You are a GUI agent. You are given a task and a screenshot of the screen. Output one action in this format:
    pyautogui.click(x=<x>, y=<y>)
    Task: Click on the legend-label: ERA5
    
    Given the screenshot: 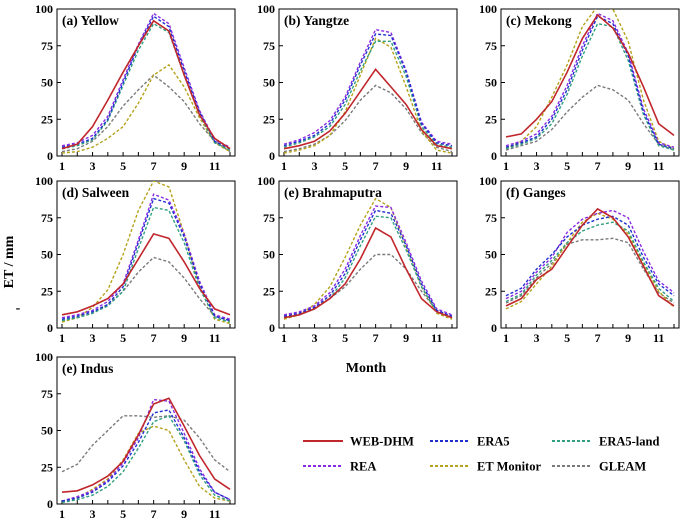 What is the action you would take?
    pyautogui.click(x=493, y=442)
    